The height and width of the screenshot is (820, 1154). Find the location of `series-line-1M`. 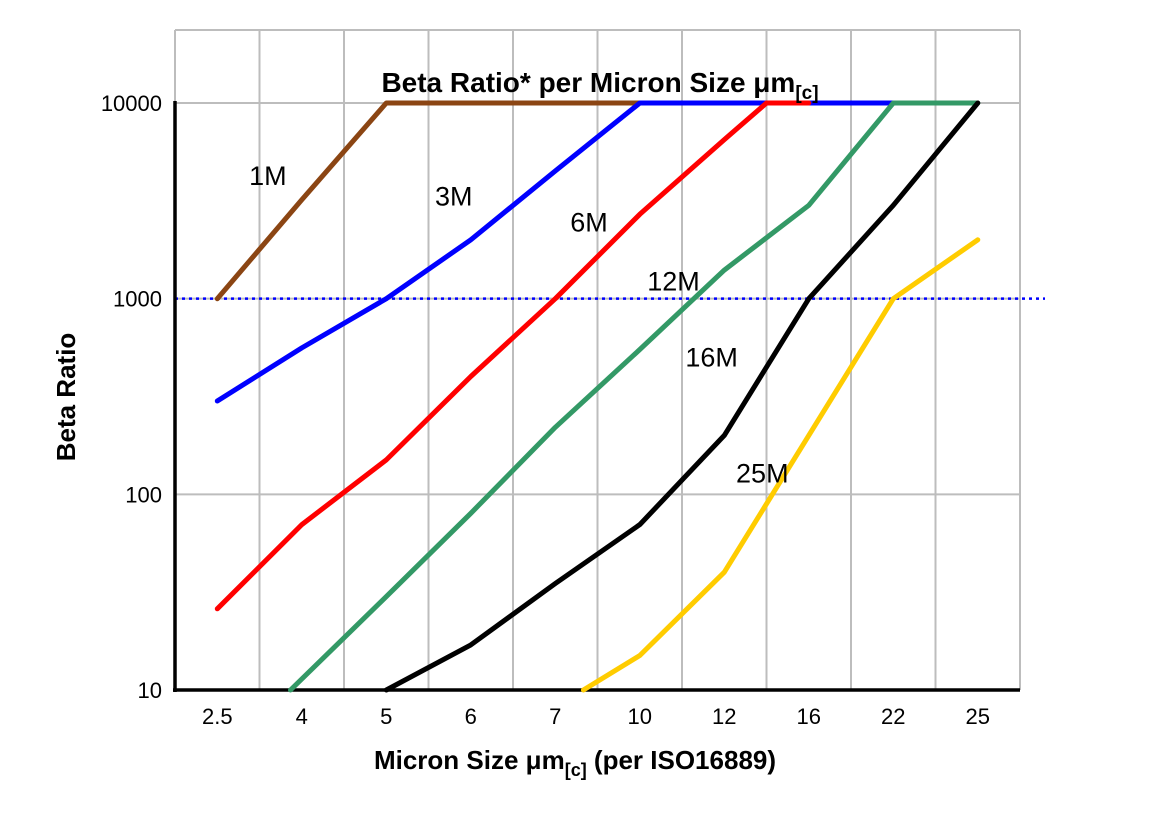

series-line-1M is located at coordinates (428, 201).